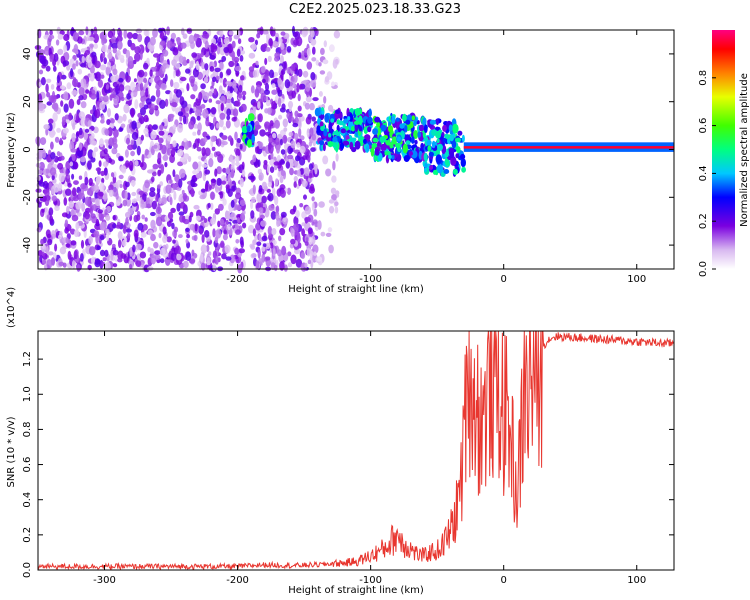 The width and height of the screenshot is (750, 600). I want to click on spectrogram-y-label: Frequency (Hz), so click(11, 150).